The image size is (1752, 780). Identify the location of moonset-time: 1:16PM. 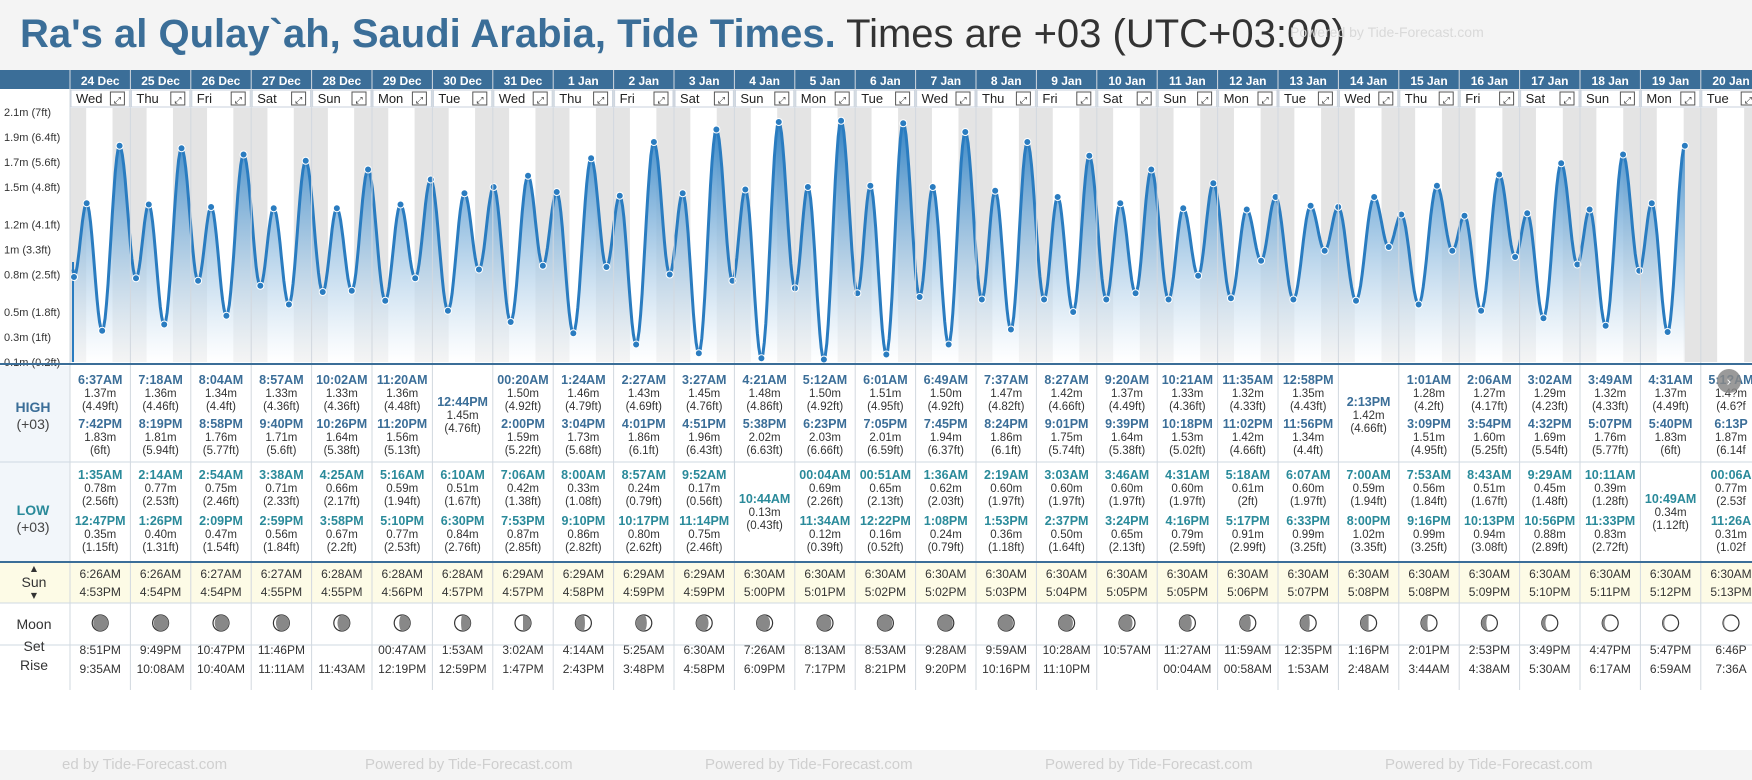
(1368, 650).